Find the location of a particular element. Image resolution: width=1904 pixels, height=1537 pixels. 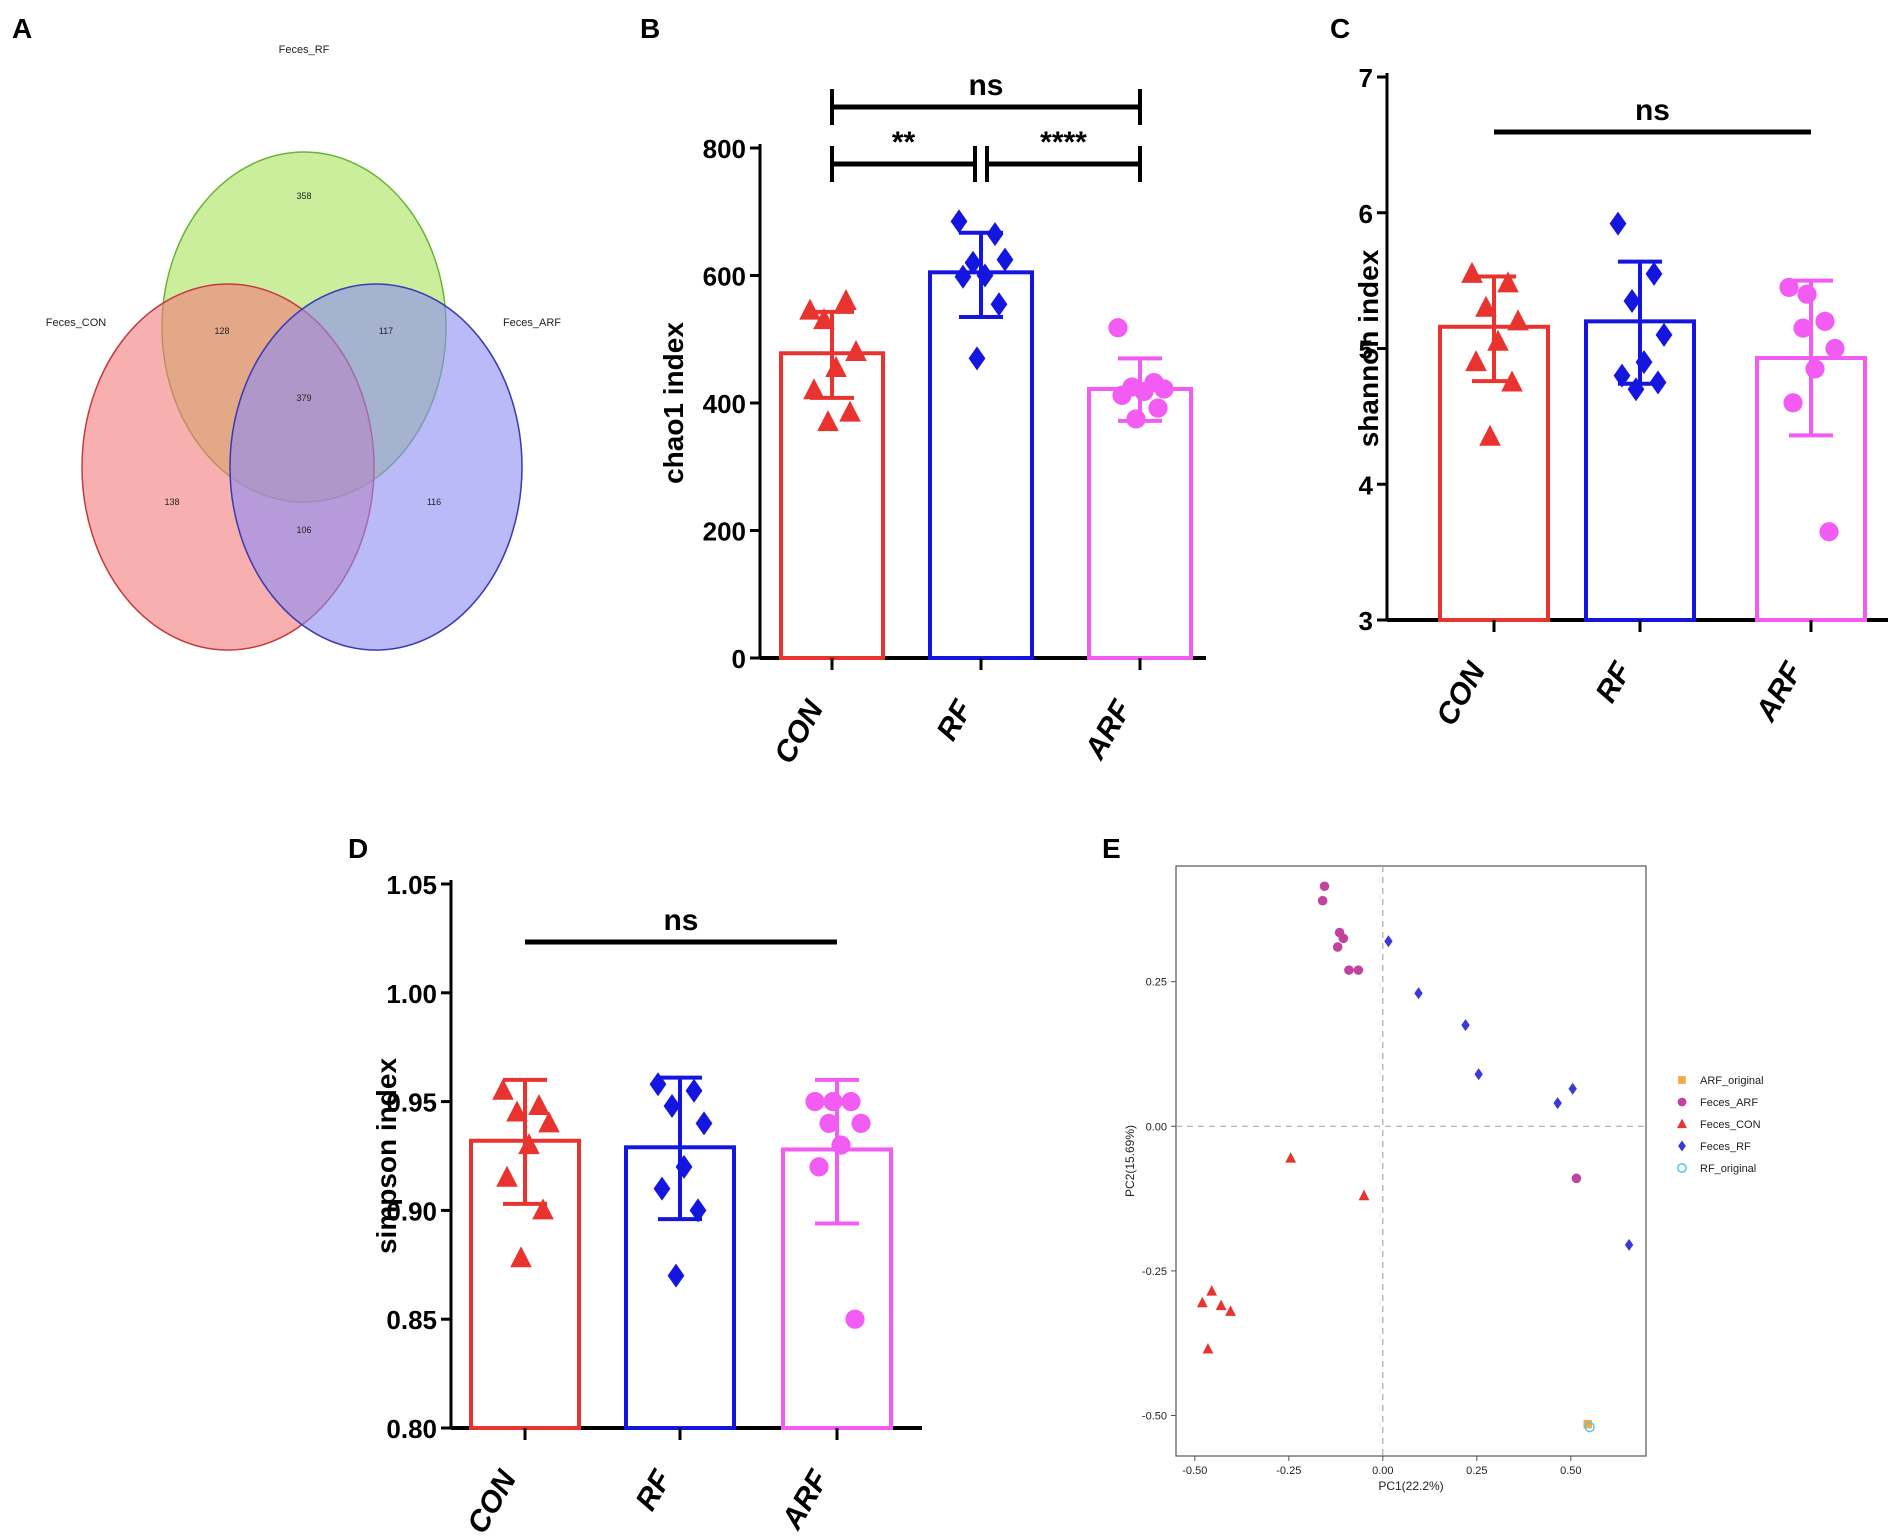

x-tick-label: 0.00 is located at coordinates (1382, 1471).